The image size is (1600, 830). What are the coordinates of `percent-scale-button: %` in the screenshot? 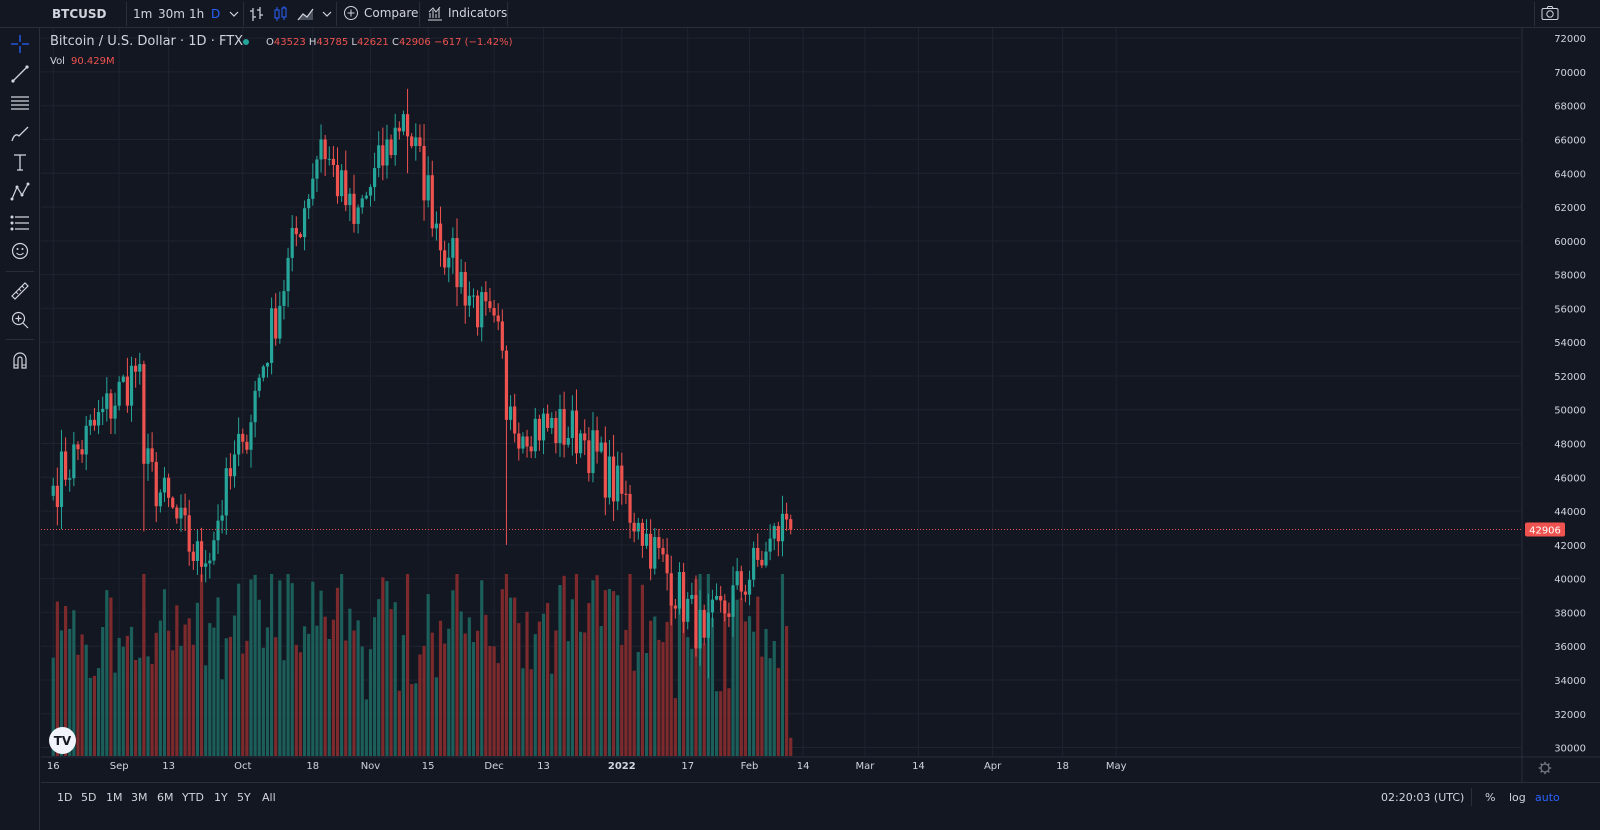 It's located at (1490, 797).